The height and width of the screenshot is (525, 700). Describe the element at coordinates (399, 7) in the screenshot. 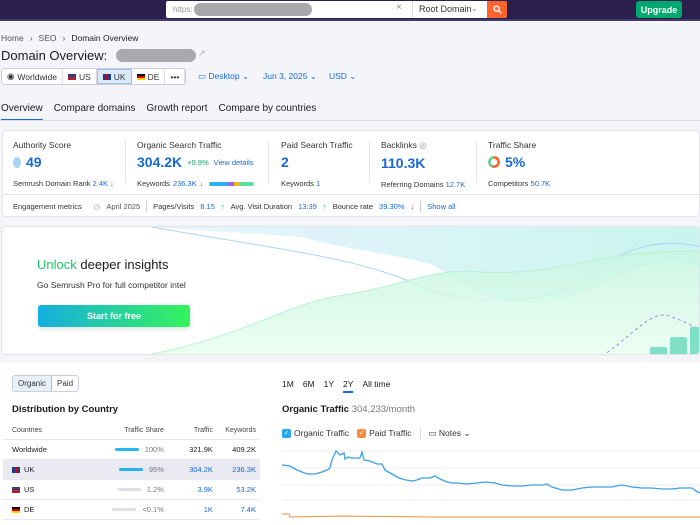

I see `clear-icon: ×` at that location.